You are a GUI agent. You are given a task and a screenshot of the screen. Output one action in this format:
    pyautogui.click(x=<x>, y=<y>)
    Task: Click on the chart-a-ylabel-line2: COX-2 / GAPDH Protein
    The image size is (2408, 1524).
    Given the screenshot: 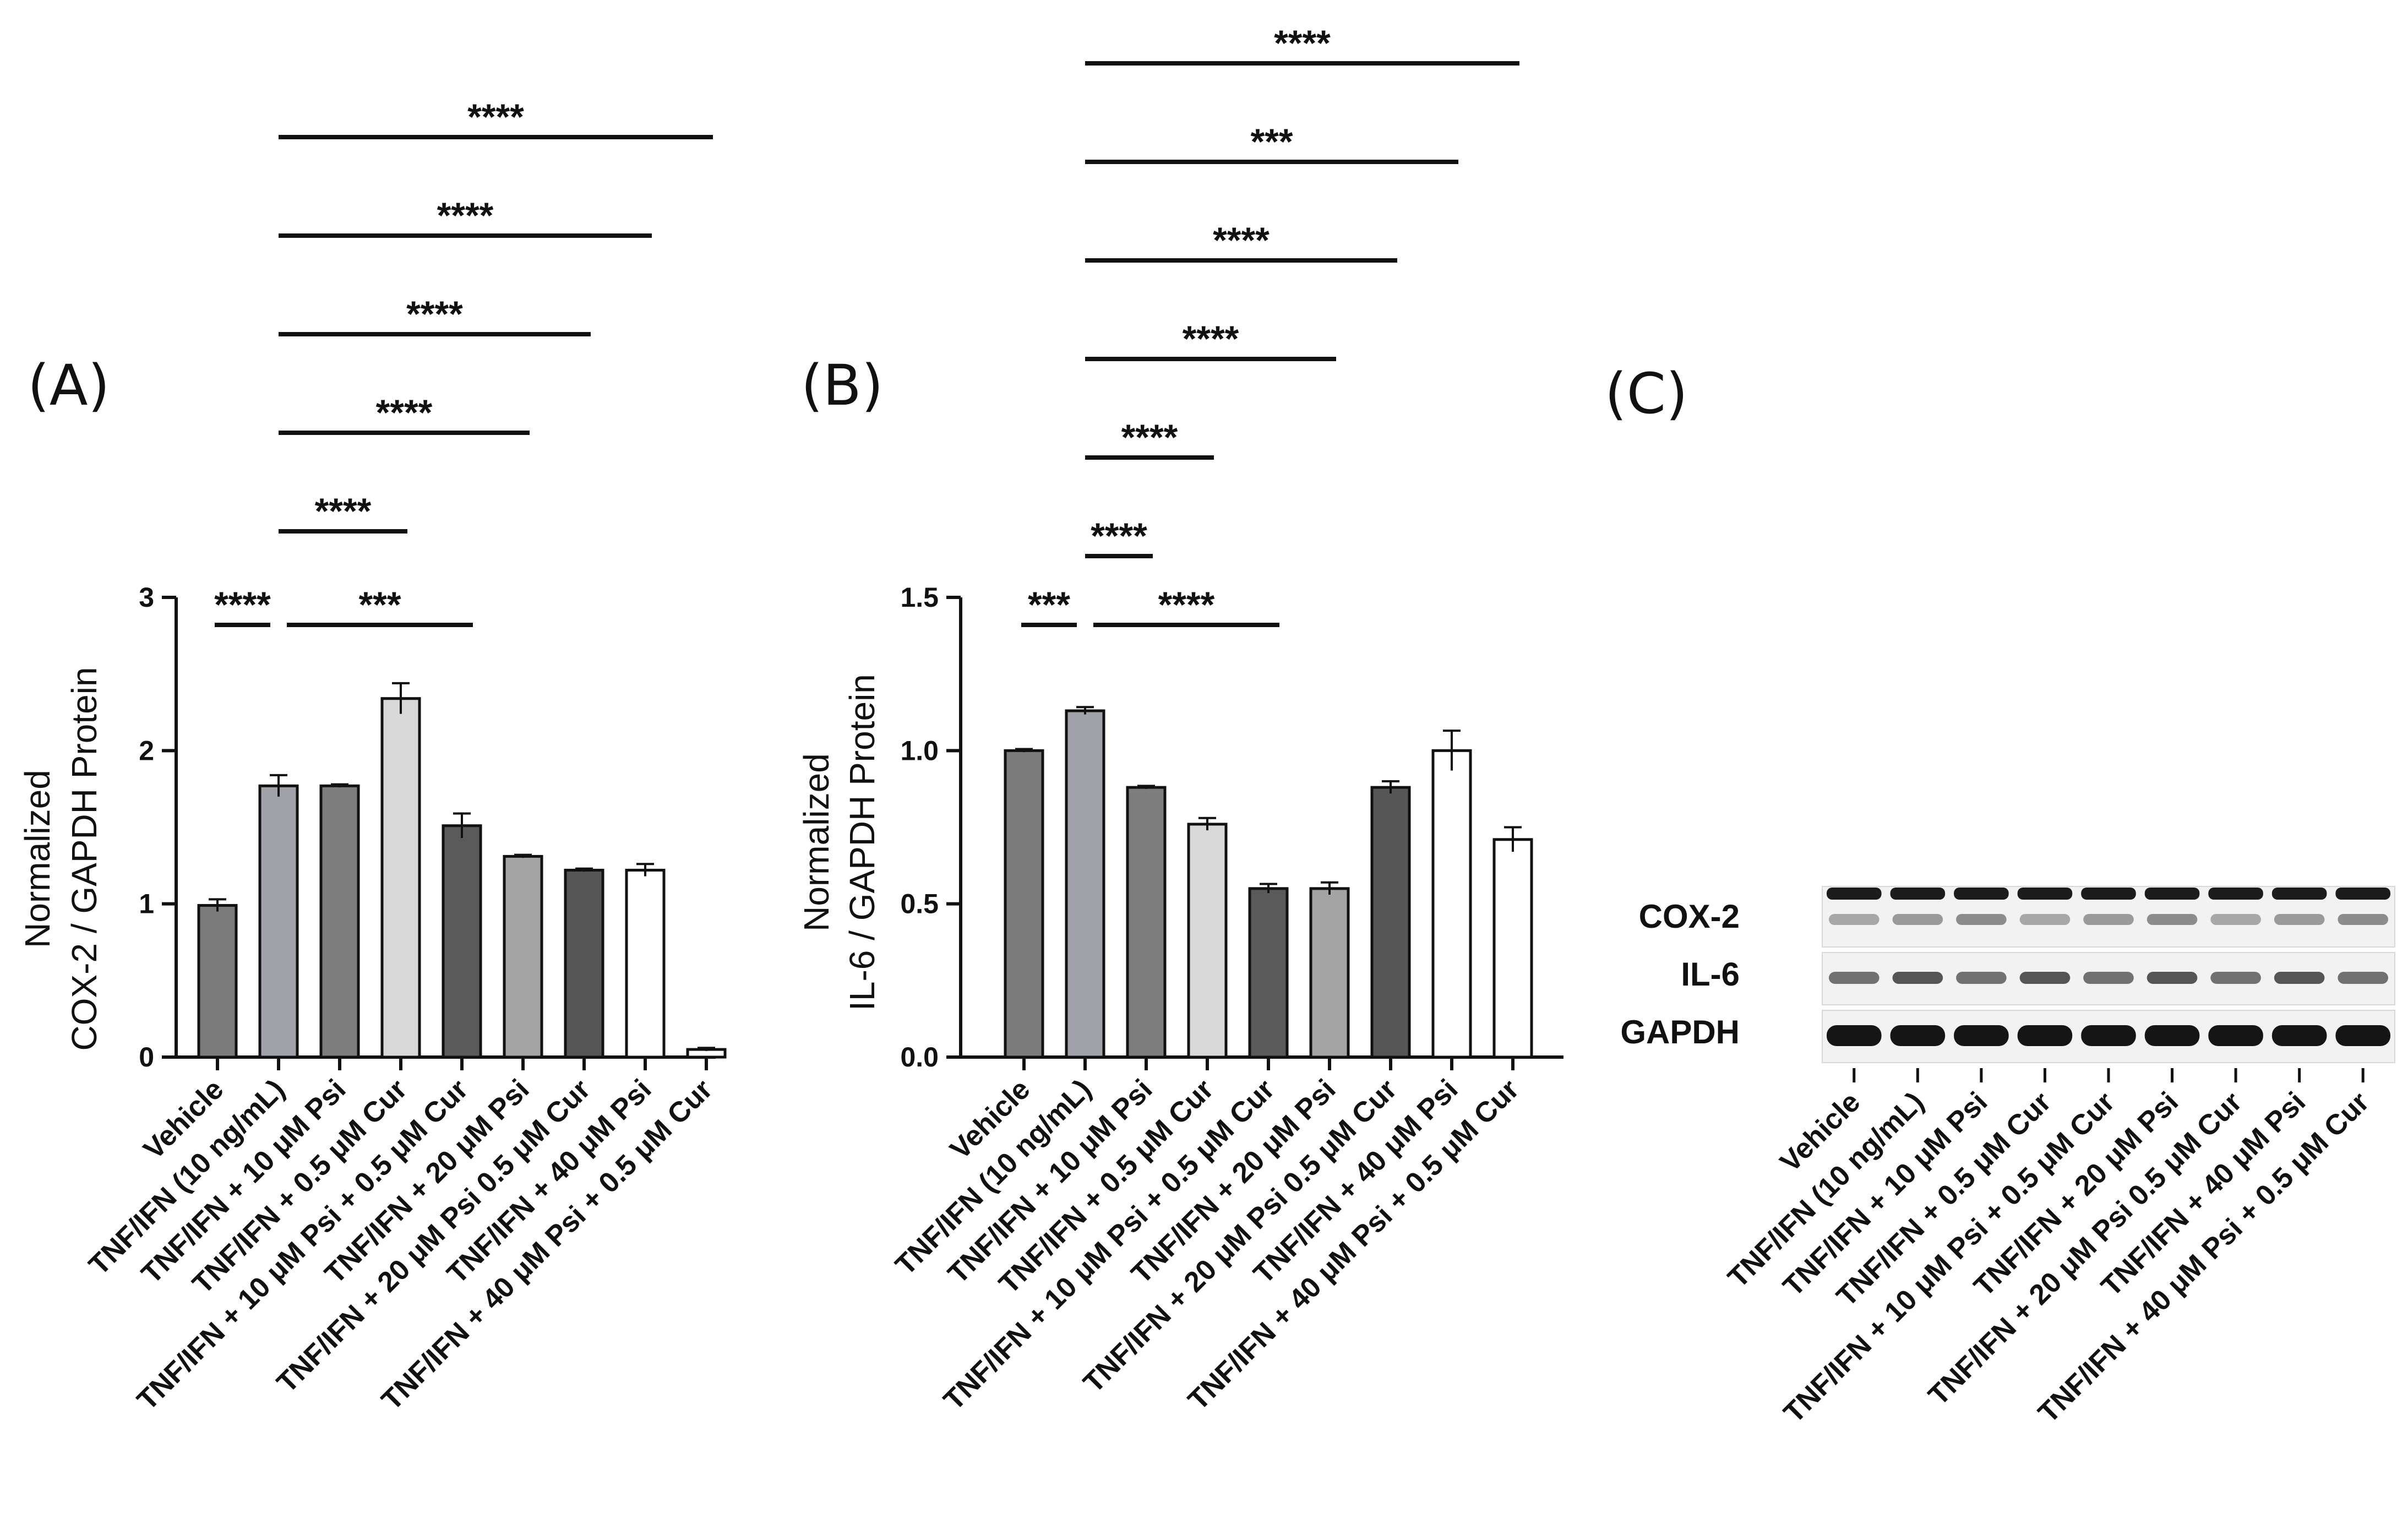 What is the action you would take?
    pyautogui.click(x=84, y=859)
    